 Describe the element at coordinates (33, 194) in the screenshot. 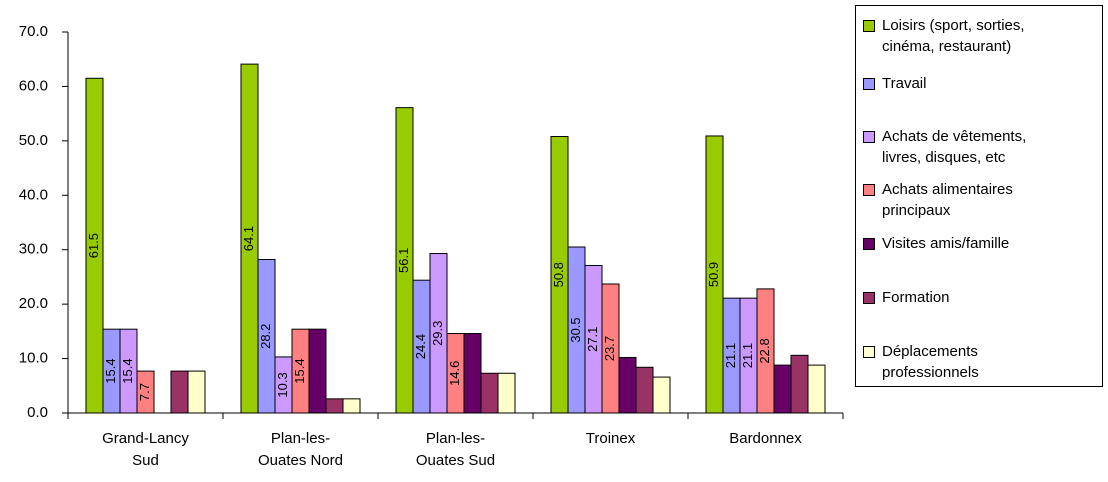

I see `y-tick-label: 40.0` at that location.